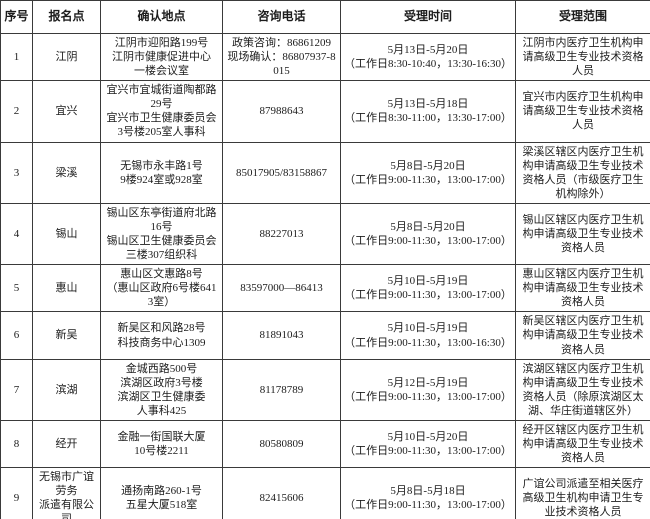 Image resolution: width=650 pixels, height=519 pixels. Describe the element at coordinates (281, 288) in the screenshot. I see `cell-phone: 83597000—86413` at that location.